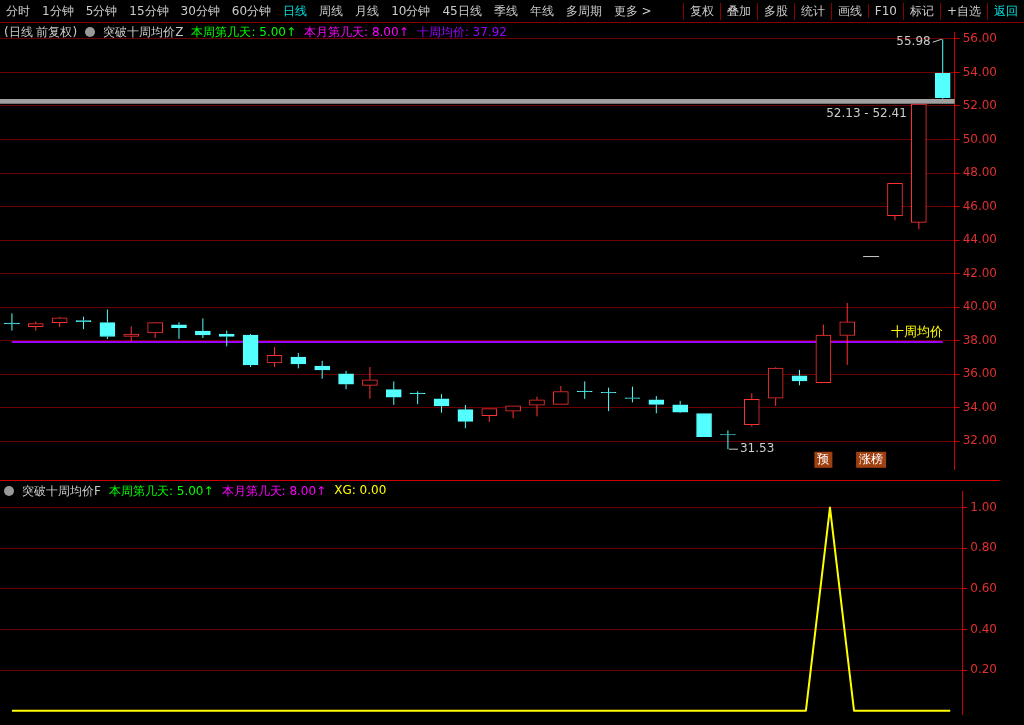 This screenshot has height=725, width=1024. Describe the element at coordinates (983, 587) in the screenshot. I see `y-tick-label: 0.60` at that location.